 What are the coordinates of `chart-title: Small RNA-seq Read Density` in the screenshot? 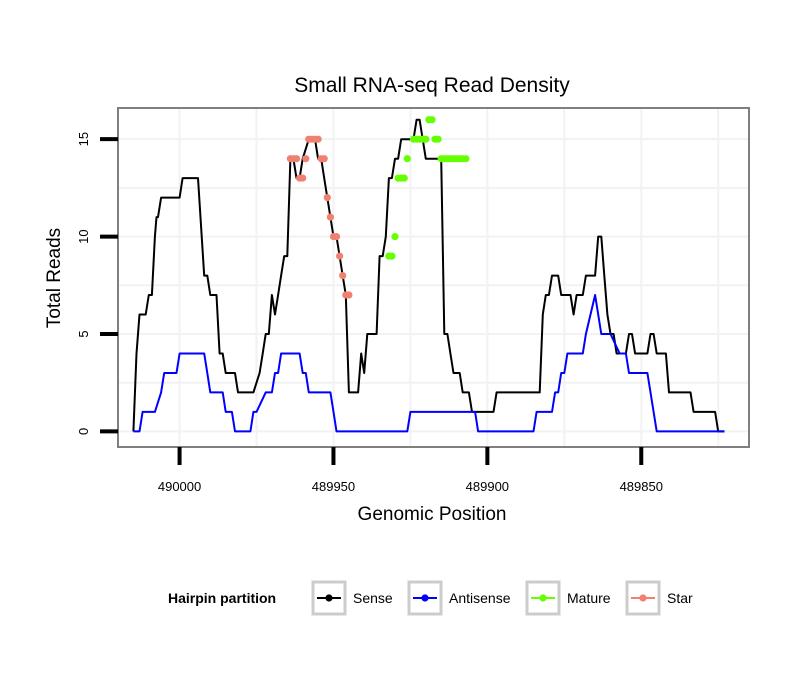 It's located at (432, 85).